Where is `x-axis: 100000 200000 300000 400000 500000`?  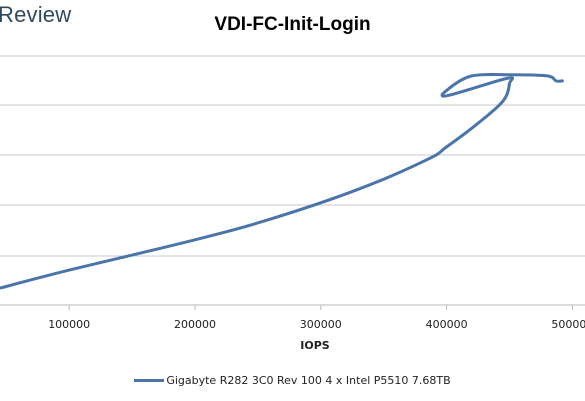
x-axis: 100000 200000 300000 400000 500000 is located at coordinates (316, 318).